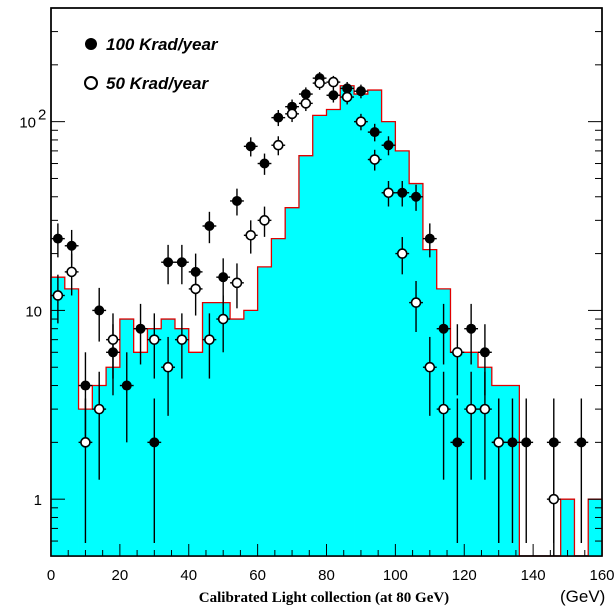  Describe the element at coordinates (42, 115) in the screenshot. I see `y-tick-exponent: 2` at that location.